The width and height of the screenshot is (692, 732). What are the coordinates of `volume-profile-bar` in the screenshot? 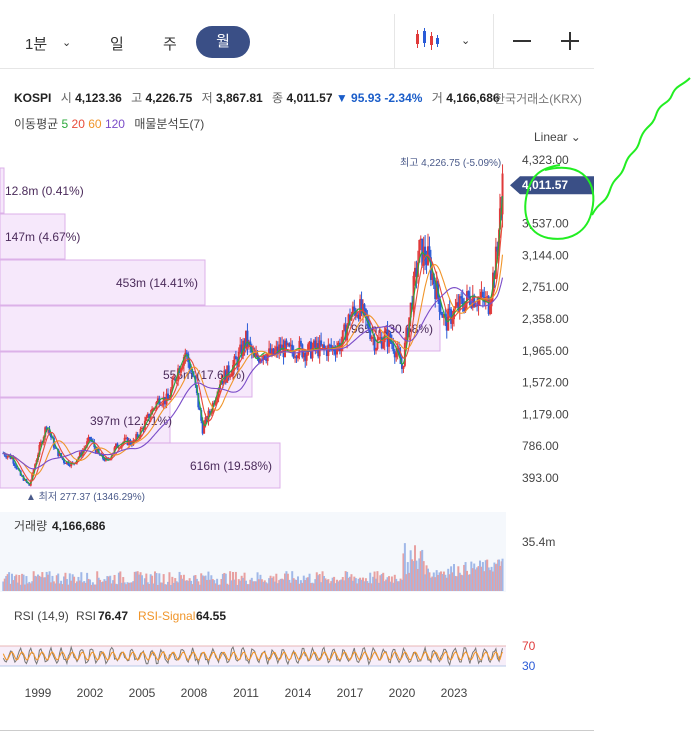 It's located at (103, 282).